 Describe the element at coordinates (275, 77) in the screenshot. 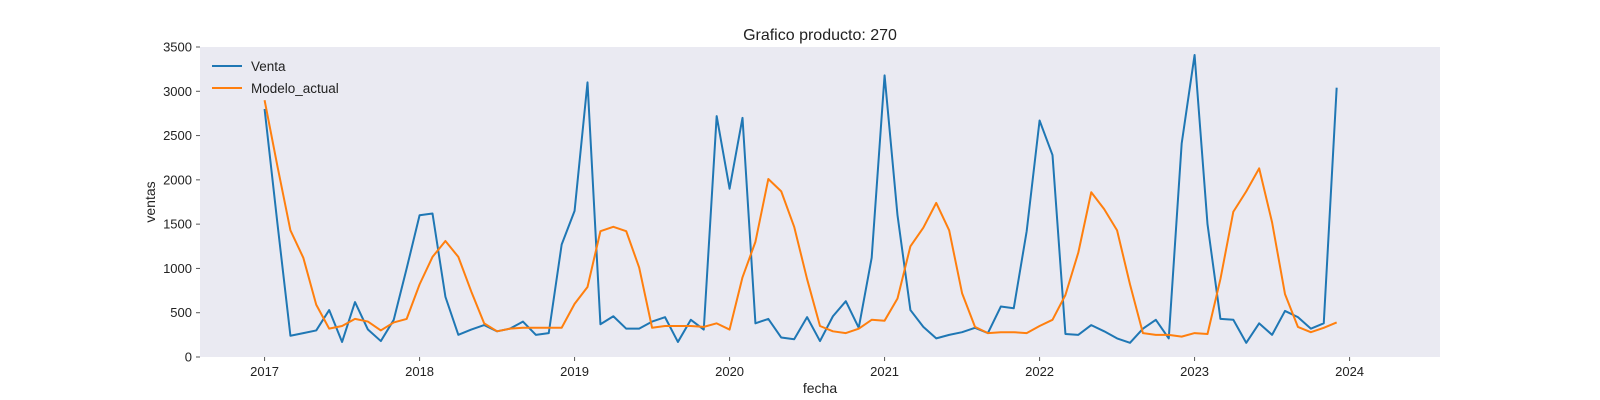

I see `legend: Venta Modelo_actual` at that location.